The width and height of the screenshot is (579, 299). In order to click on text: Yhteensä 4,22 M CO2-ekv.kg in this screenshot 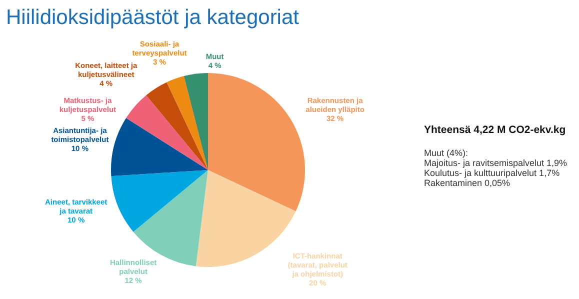, I will do `click(495, 130)`.